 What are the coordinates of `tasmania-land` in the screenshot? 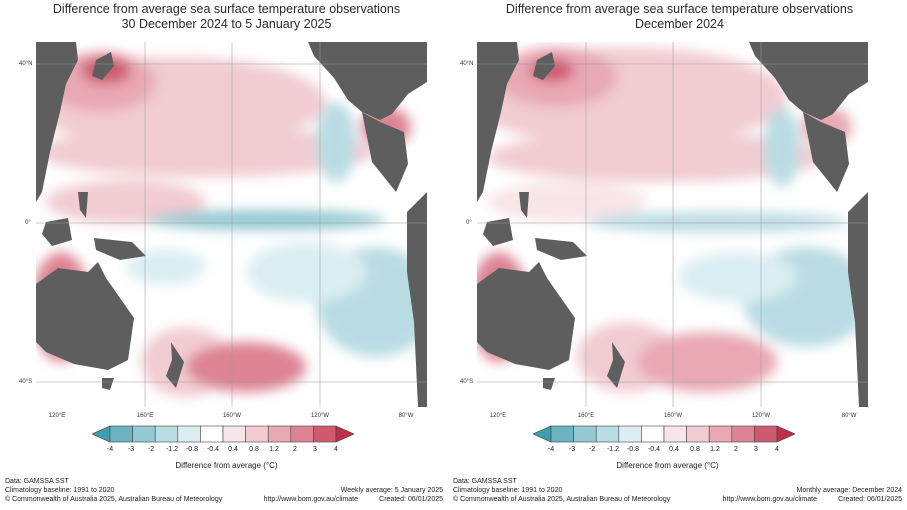 It's located at (549, 384).